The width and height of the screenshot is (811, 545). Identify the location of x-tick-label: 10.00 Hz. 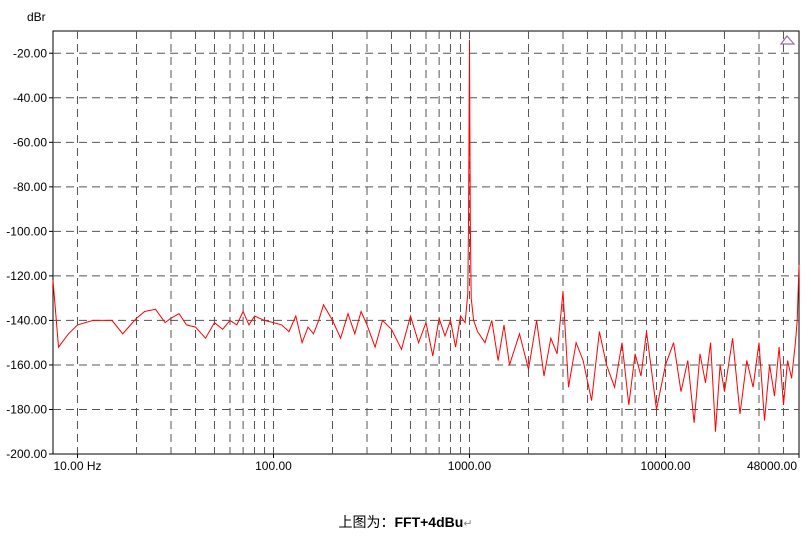
(77, 466).